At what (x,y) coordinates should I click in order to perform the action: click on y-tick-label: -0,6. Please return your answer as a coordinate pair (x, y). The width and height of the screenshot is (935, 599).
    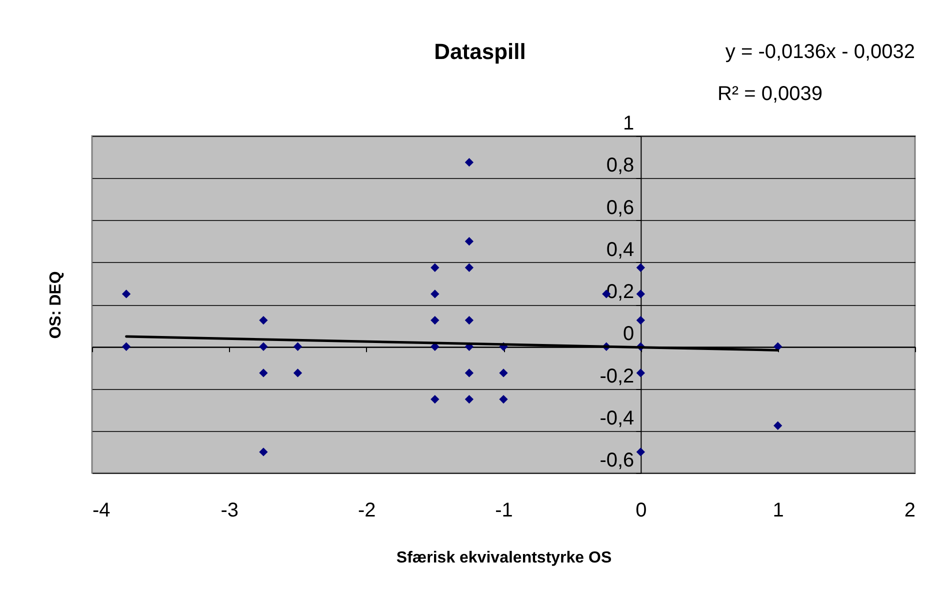
    Looking at the image, I should click on (617, 461).